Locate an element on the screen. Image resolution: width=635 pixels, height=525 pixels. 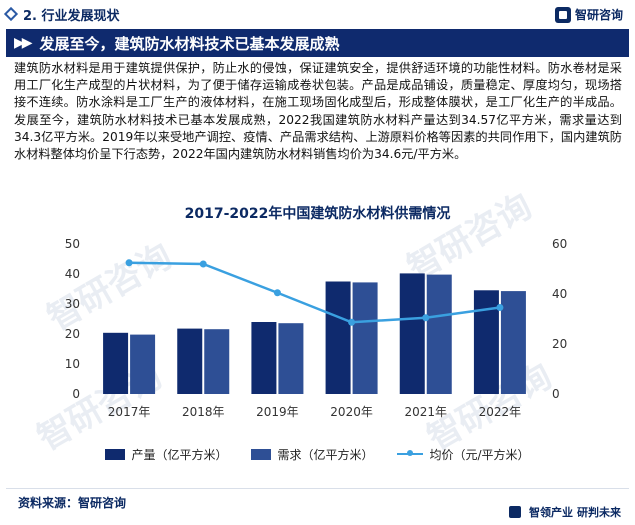
footer-divider is located at coordinates (317, 488).